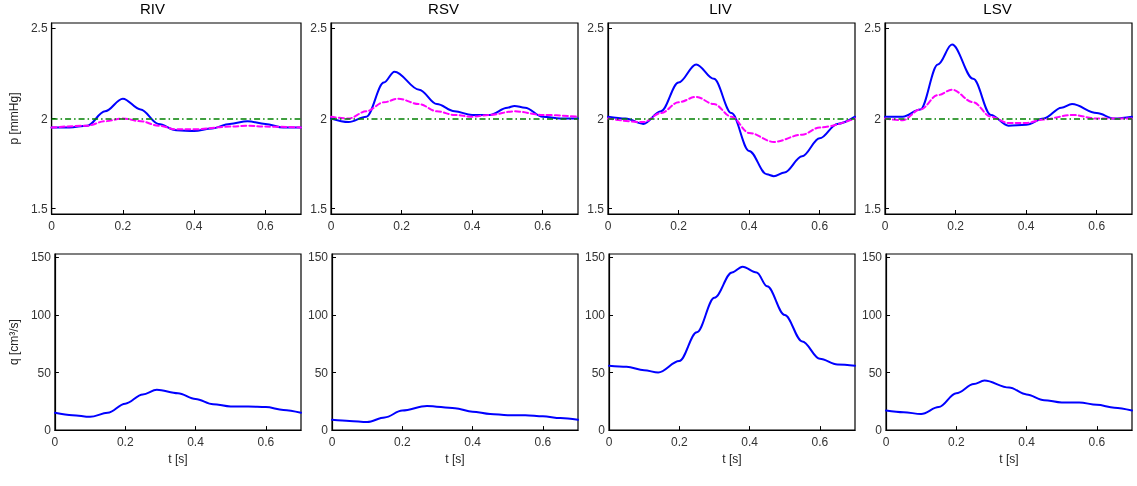 This screenshot has width=1137, height=486. What do you see at coordinates (720, 8) in the screenshot?
I see `chart-title: LIV` at bounding box center [720, 8].